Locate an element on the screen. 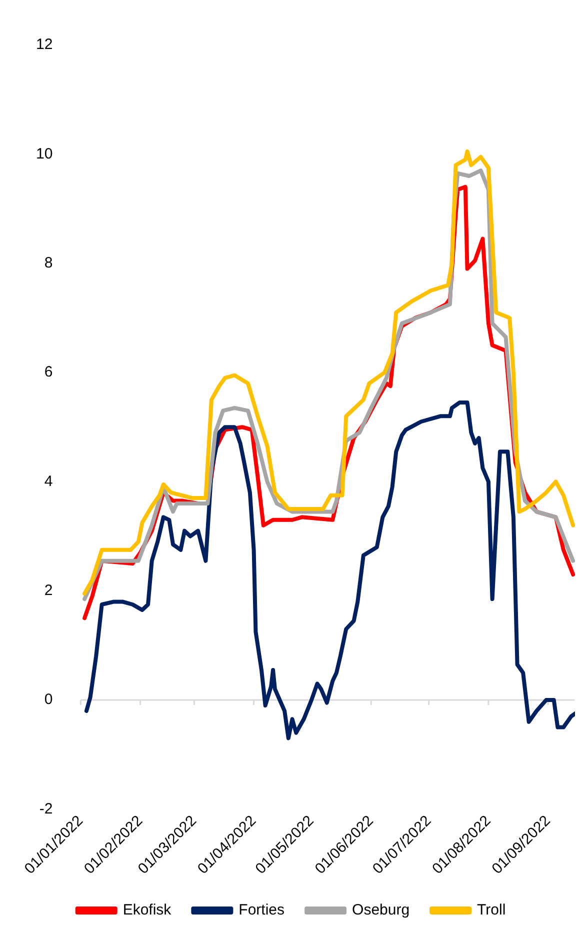 Image resolution: width=587 pixels, height=944 pixels. y-tick-label: 10 is located at coordinates (44, 153).